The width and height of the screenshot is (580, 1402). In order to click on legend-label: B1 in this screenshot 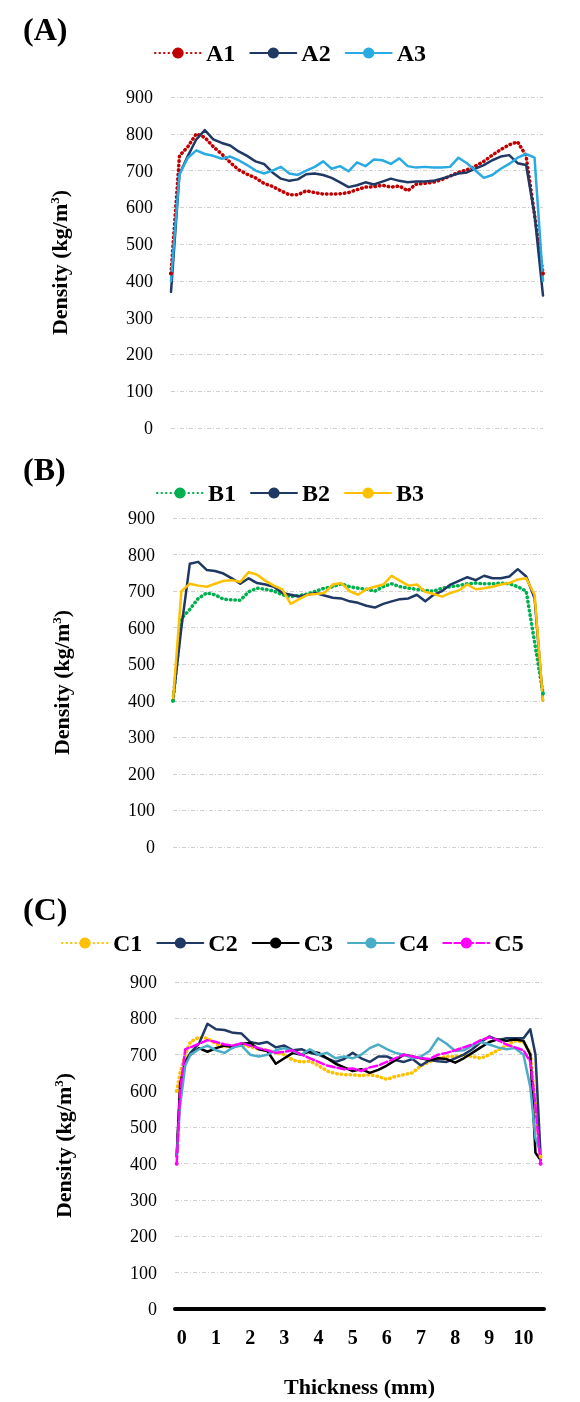, I will do `click(221, 493)`.